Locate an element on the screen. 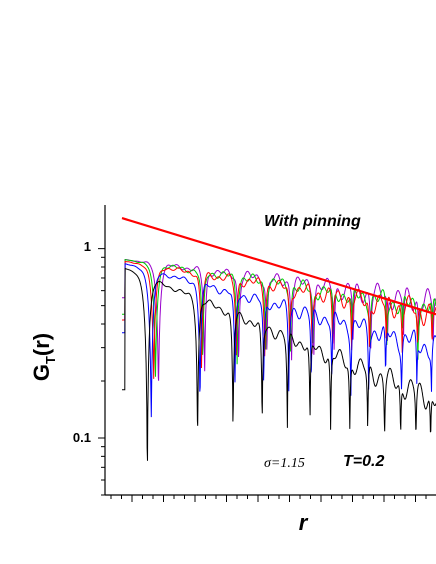 The height and width of the screenshot is (564, 436). annotation-with-pinning: With pinning is located at coordinates (312, 221).